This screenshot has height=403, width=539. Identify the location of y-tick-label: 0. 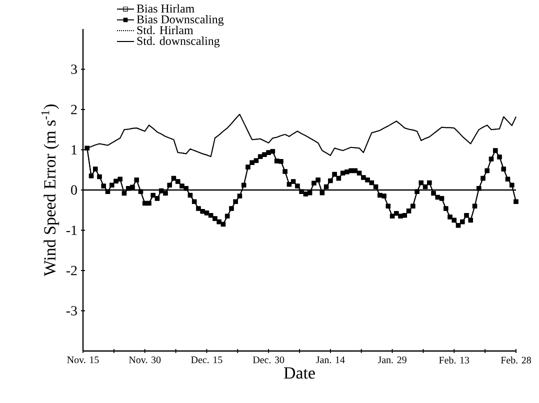
(74, 190).